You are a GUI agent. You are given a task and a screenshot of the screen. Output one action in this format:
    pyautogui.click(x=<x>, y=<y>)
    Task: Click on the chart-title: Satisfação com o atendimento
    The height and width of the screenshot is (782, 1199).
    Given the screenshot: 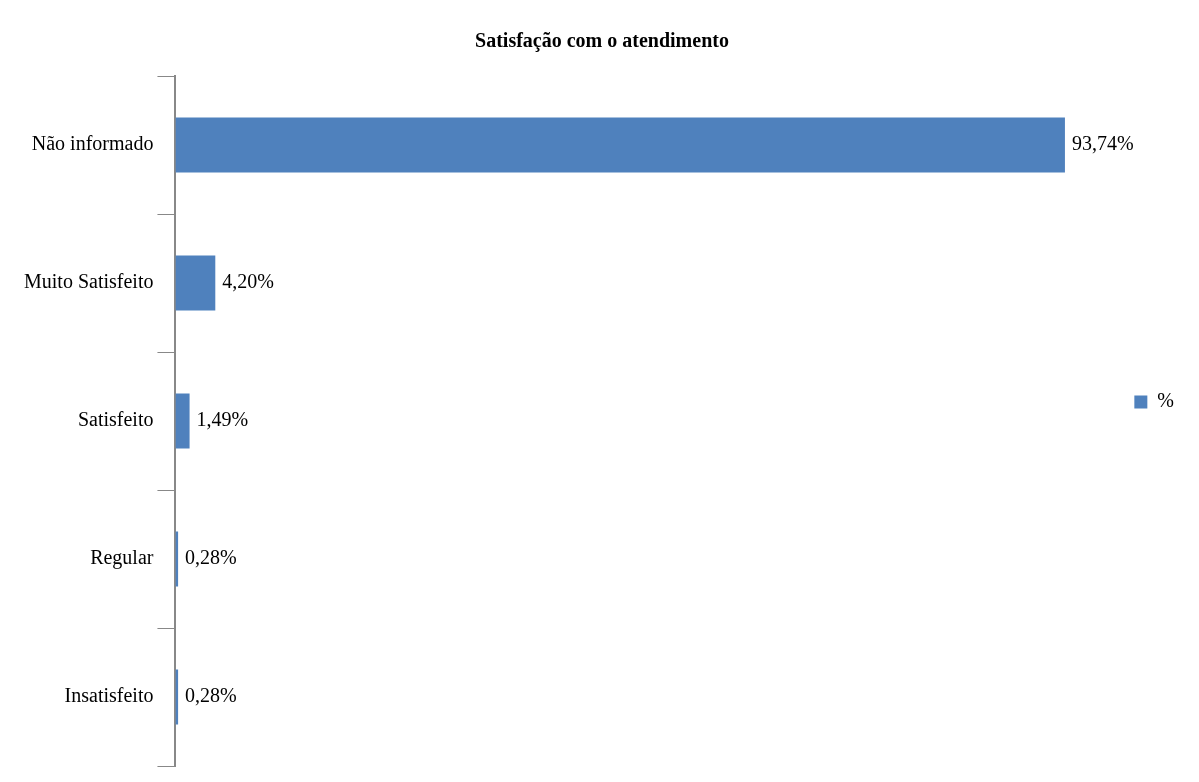 What is the action you would take?
    pyautogui.click(x=602, y=41)
    